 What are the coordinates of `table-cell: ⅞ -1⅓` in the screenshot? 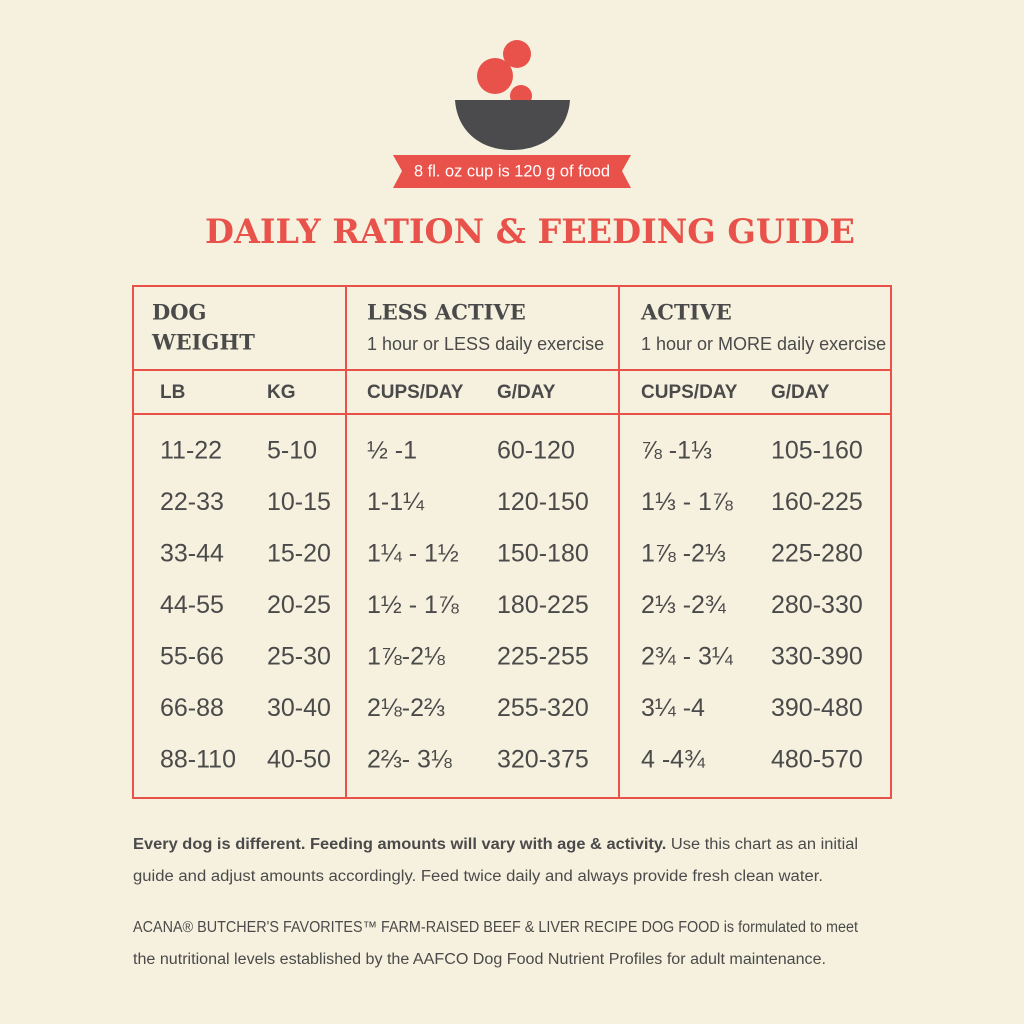 It's located at (676, 451).